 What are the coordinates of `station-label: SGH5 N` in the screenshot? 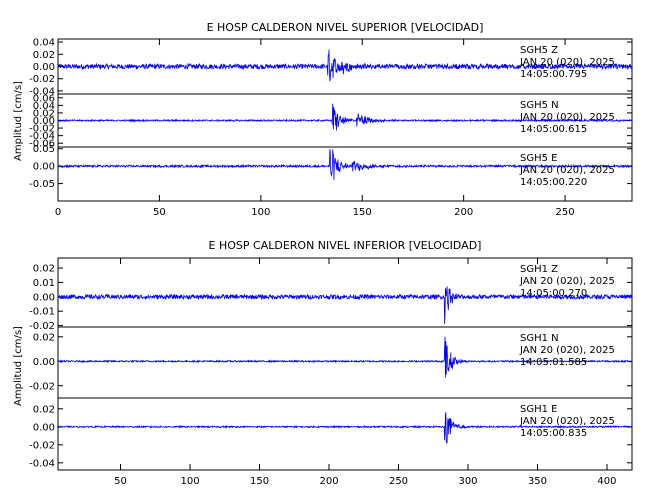 It's located at (539, 105).